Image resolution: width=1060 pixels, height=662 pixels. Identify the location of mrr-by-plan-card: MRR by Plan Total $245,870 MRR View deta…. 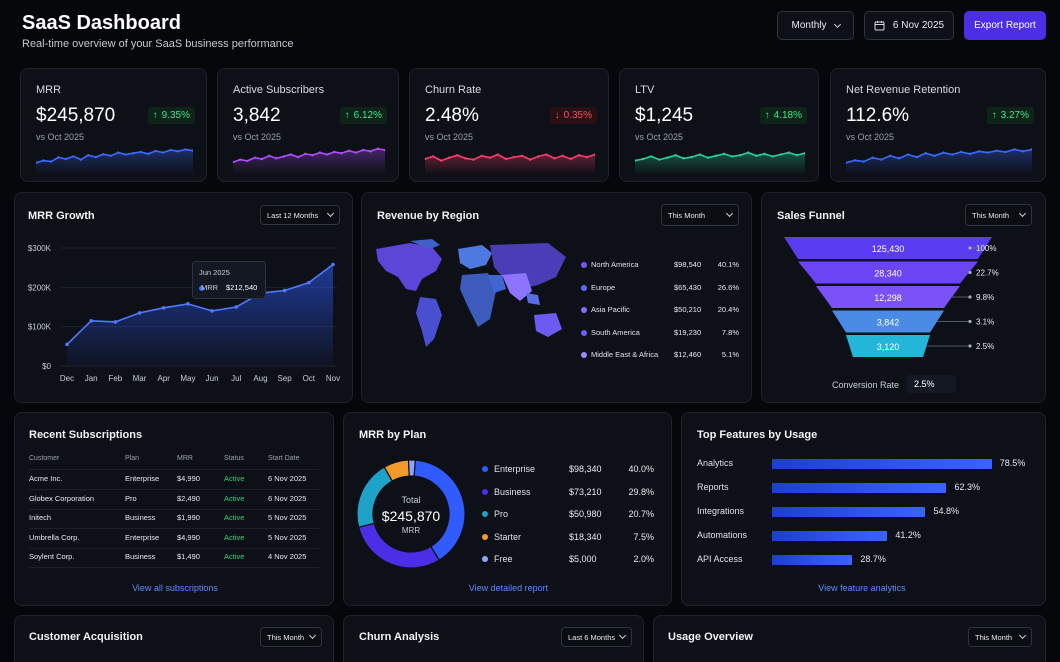
(507, 509).